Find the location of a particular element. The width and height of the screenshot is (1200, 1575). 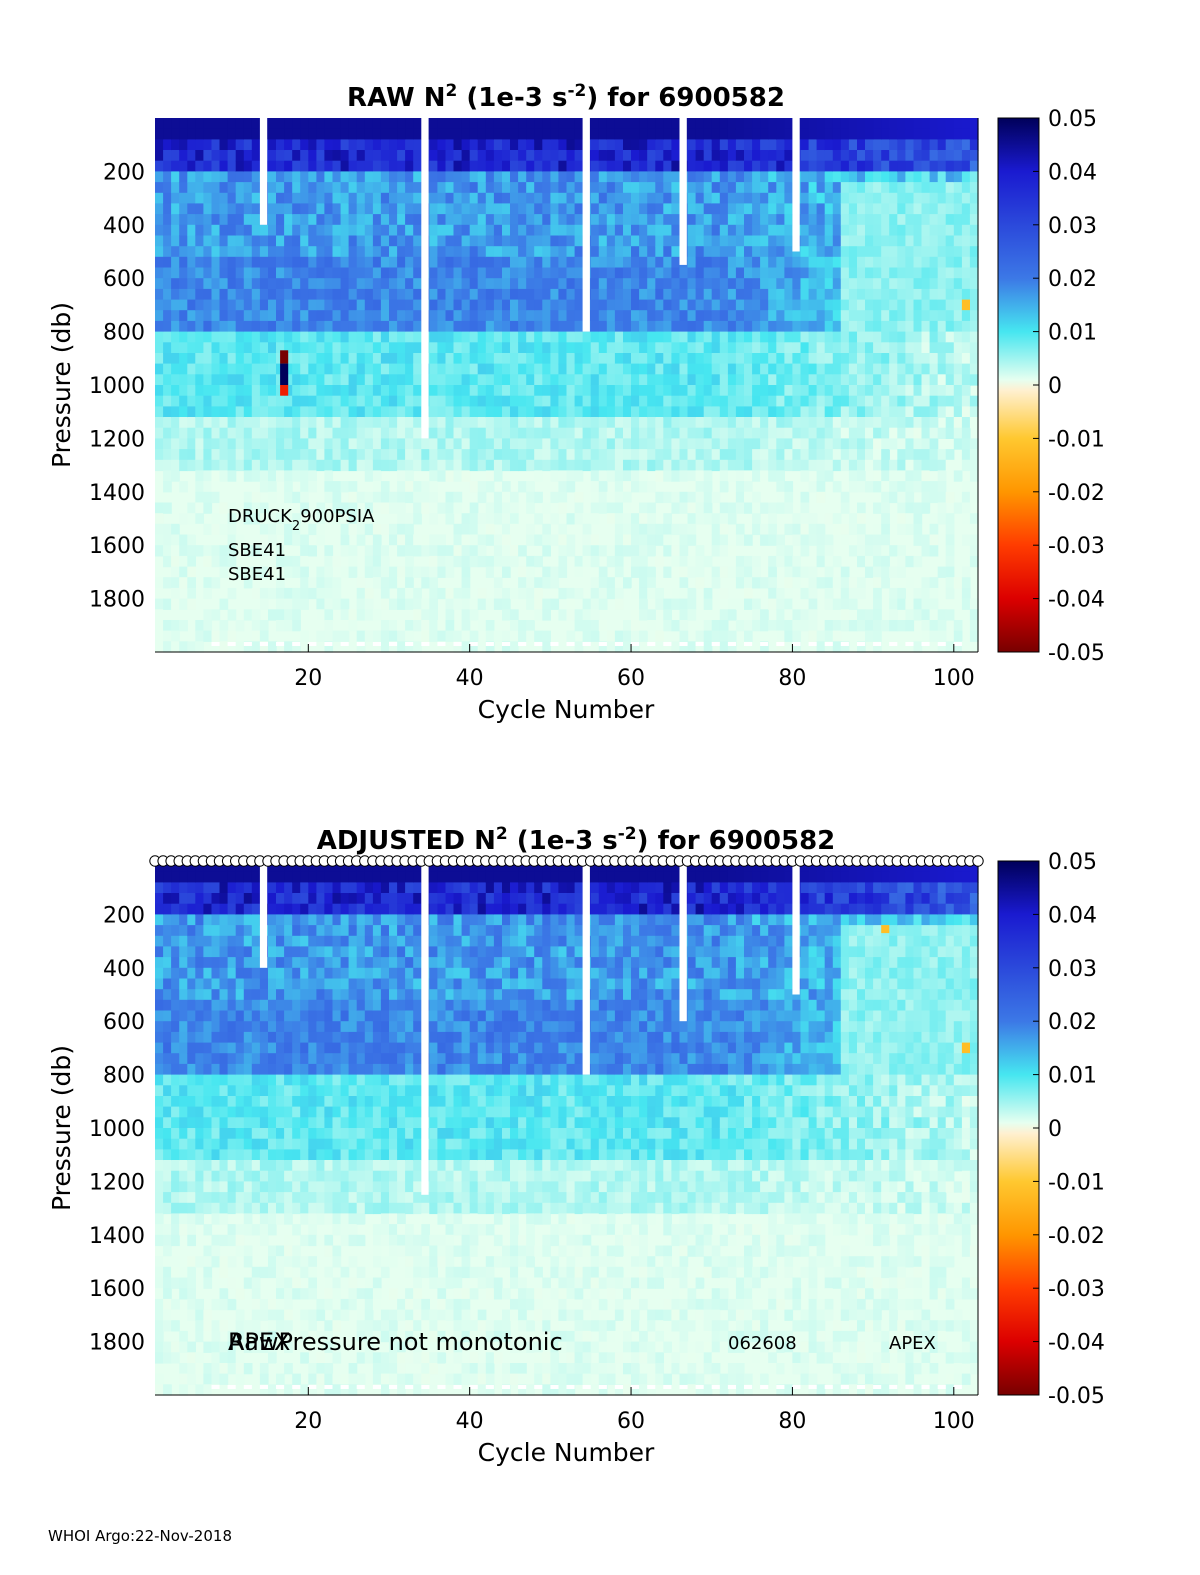

colorbar-tick-label: -0.01 is located at coordinates (1076, 439).